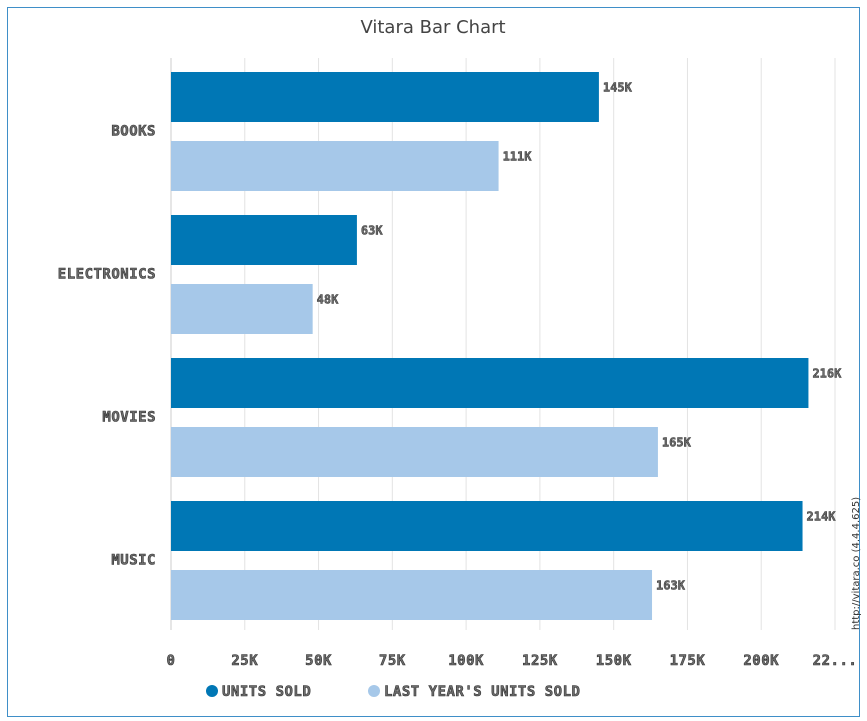  Describe the element at coordinates (129, 418) in the screenshot. I see `y-tick-label: MOVIES` at that location.